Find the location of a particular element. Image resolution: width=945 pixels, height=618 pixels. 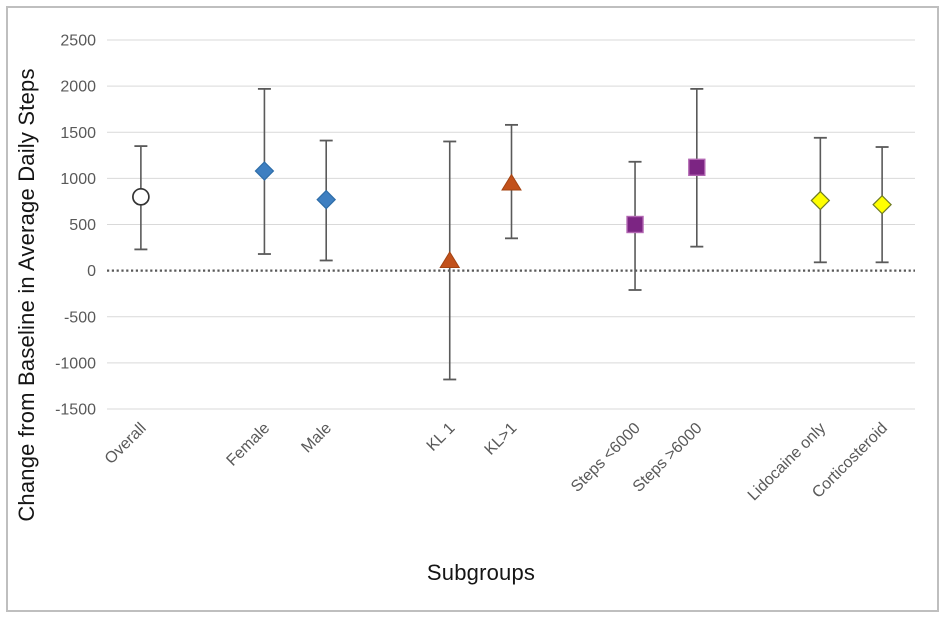

data-point-circle is located at coordinates (141, 196).